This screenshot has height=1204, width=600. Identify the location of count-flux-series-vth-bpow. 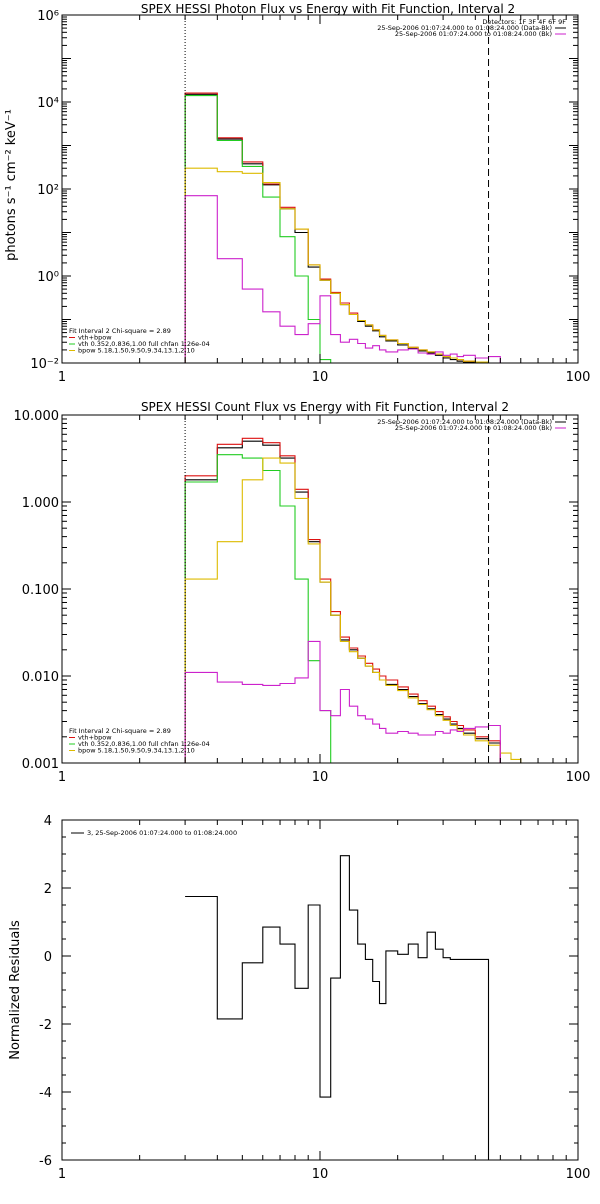
(342, 600).